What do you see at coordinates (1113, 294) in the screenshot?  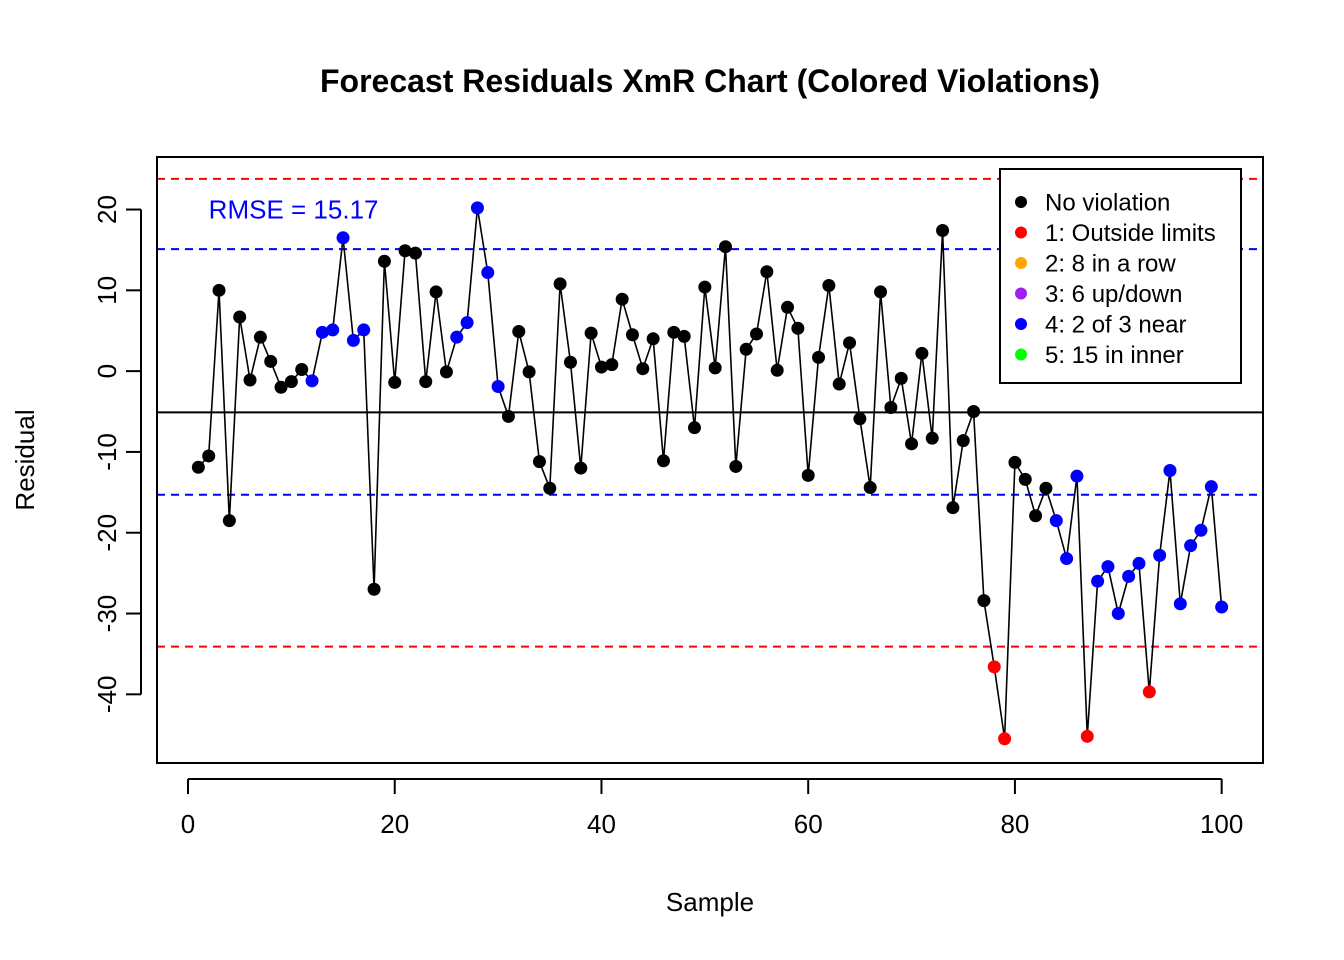 I see `legend-label: 3: 6 up/down` at bounding box center [1113, 294].